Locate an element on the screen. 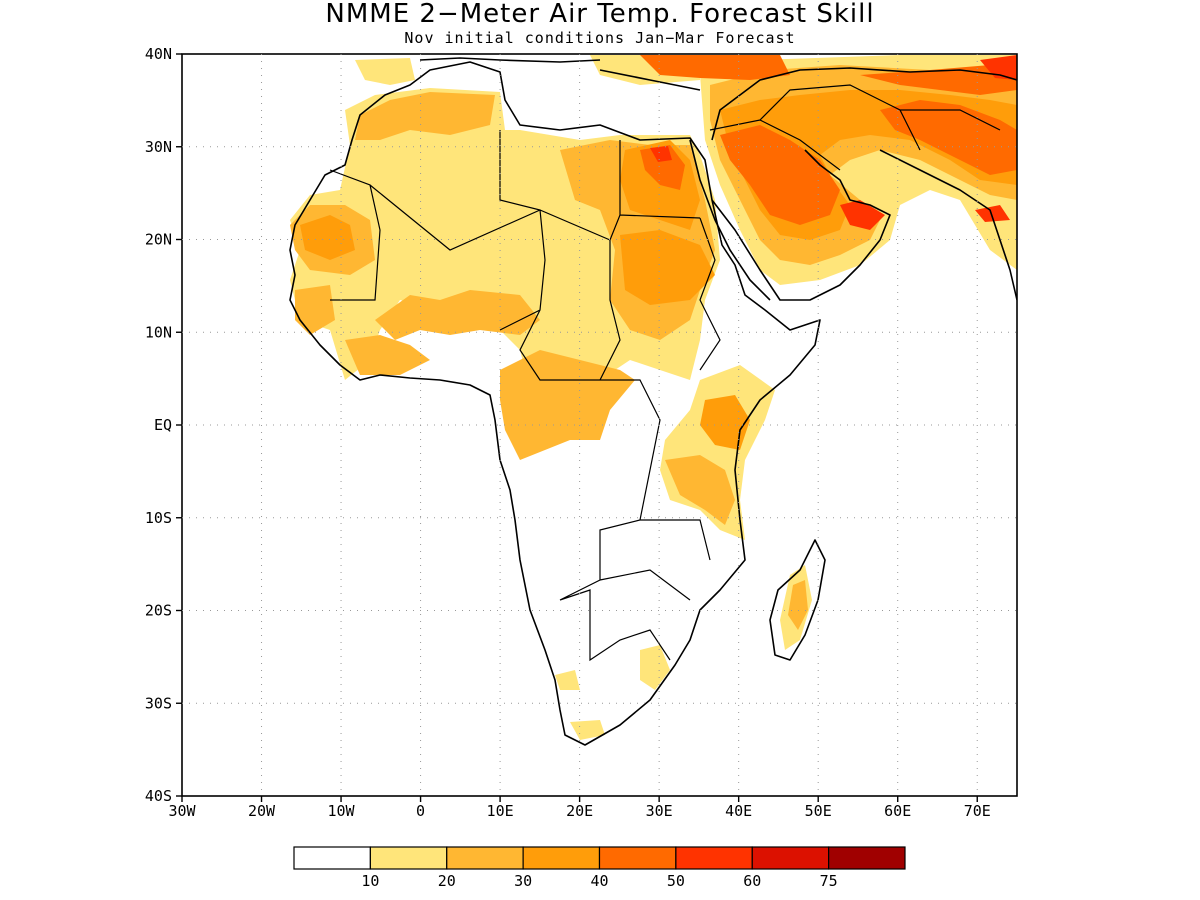 The image size is (1200, 900). lon-tick-label: 60E is located at coordinates (897, 811).